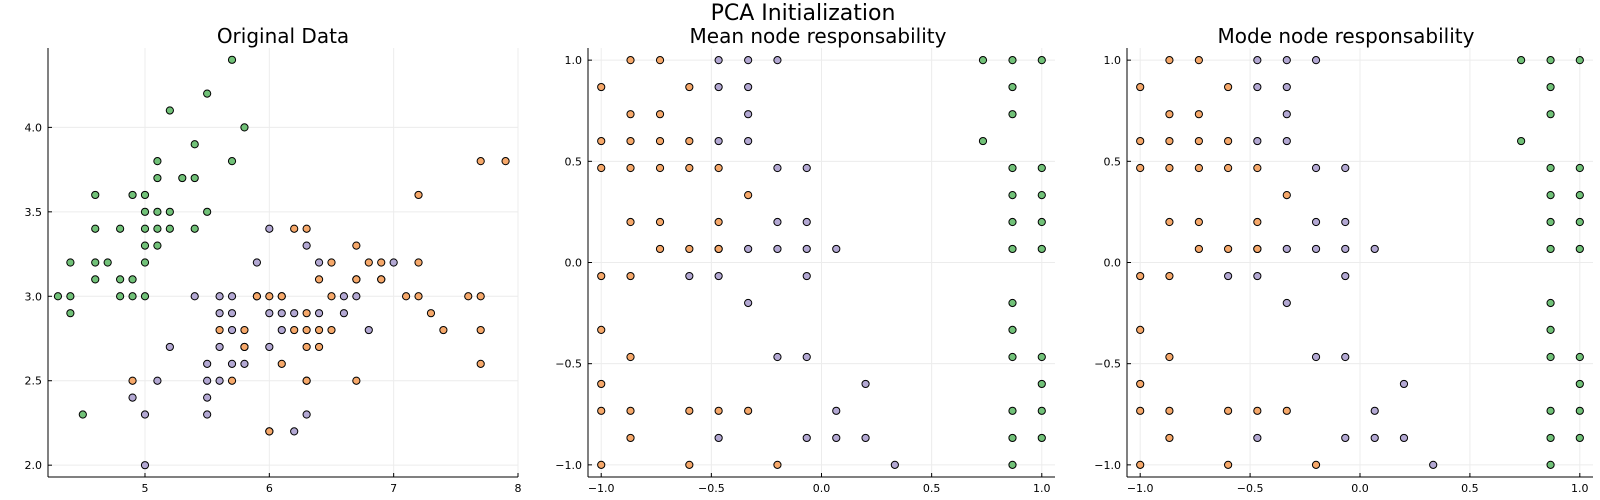 Image resolution: width=1600 pixels, height=500 pixels. Describe the element at coordinates (1346, 36) in the screenshot. I see `panel-title: Mode node responsability` at that location.